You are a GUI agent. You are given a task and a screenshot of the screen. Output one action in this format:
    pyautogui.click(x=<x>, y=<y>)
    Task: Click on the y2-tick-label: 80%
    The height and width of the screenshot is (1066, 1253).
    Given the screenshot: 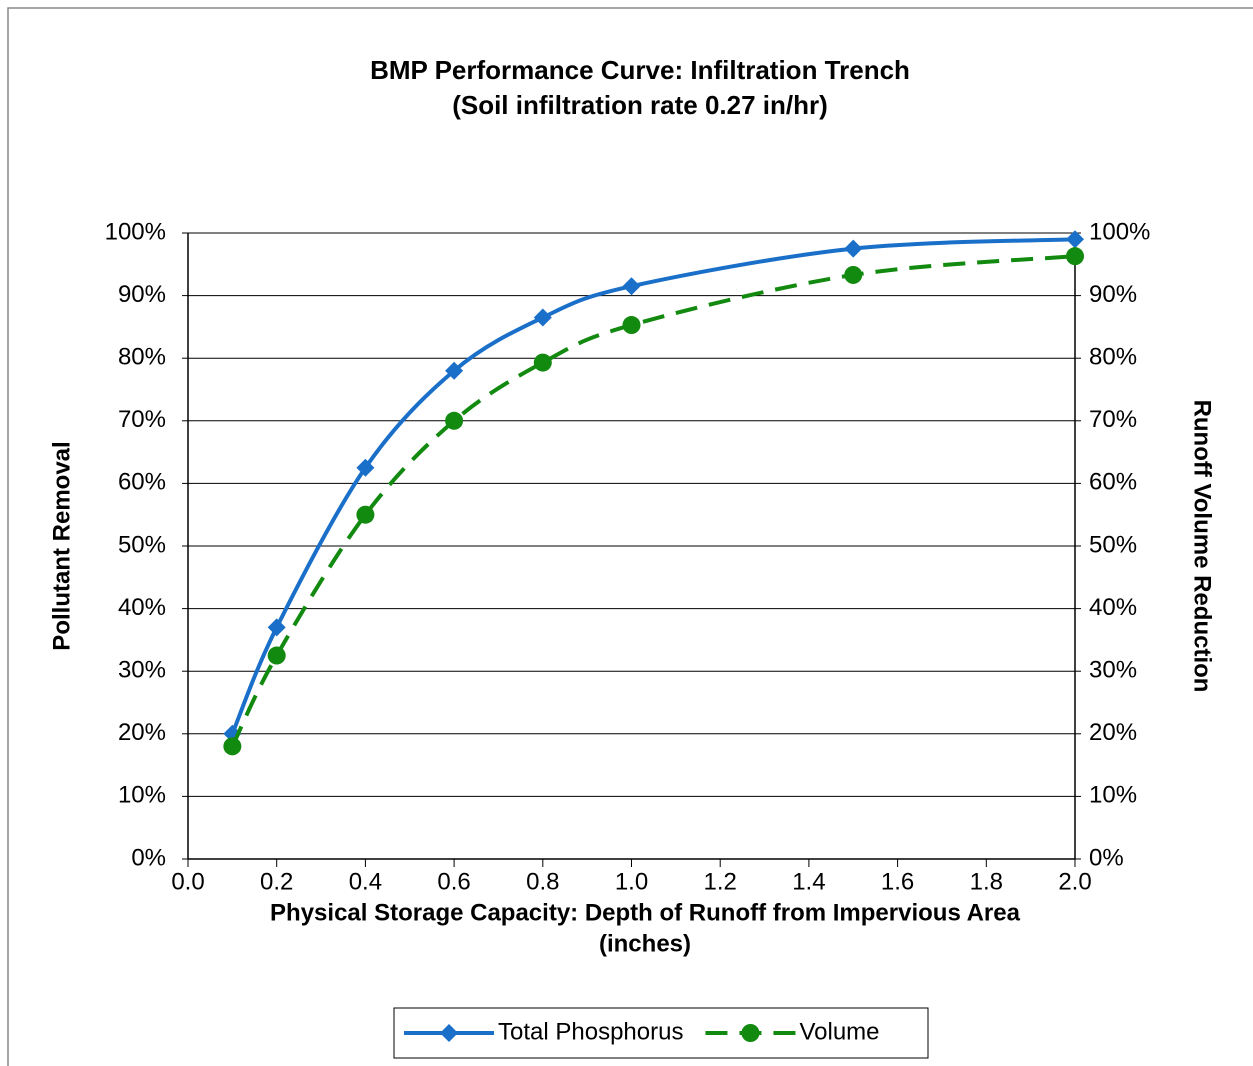 What is the action you would take?
    pyautogui.click(x=1113, y=357)
    